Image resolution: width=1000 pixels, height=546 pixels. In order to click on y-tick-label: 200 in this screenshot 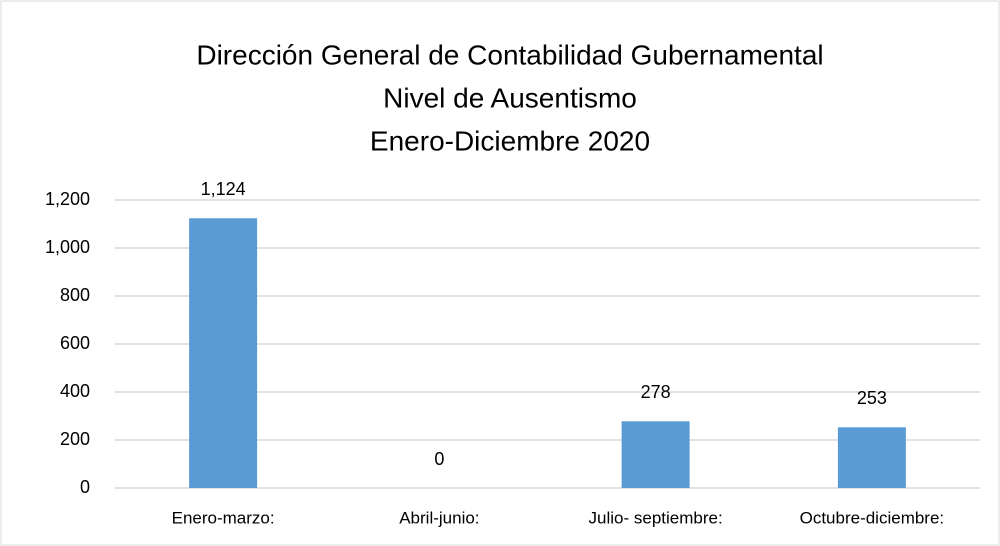, I will do `click(75, 439)`.